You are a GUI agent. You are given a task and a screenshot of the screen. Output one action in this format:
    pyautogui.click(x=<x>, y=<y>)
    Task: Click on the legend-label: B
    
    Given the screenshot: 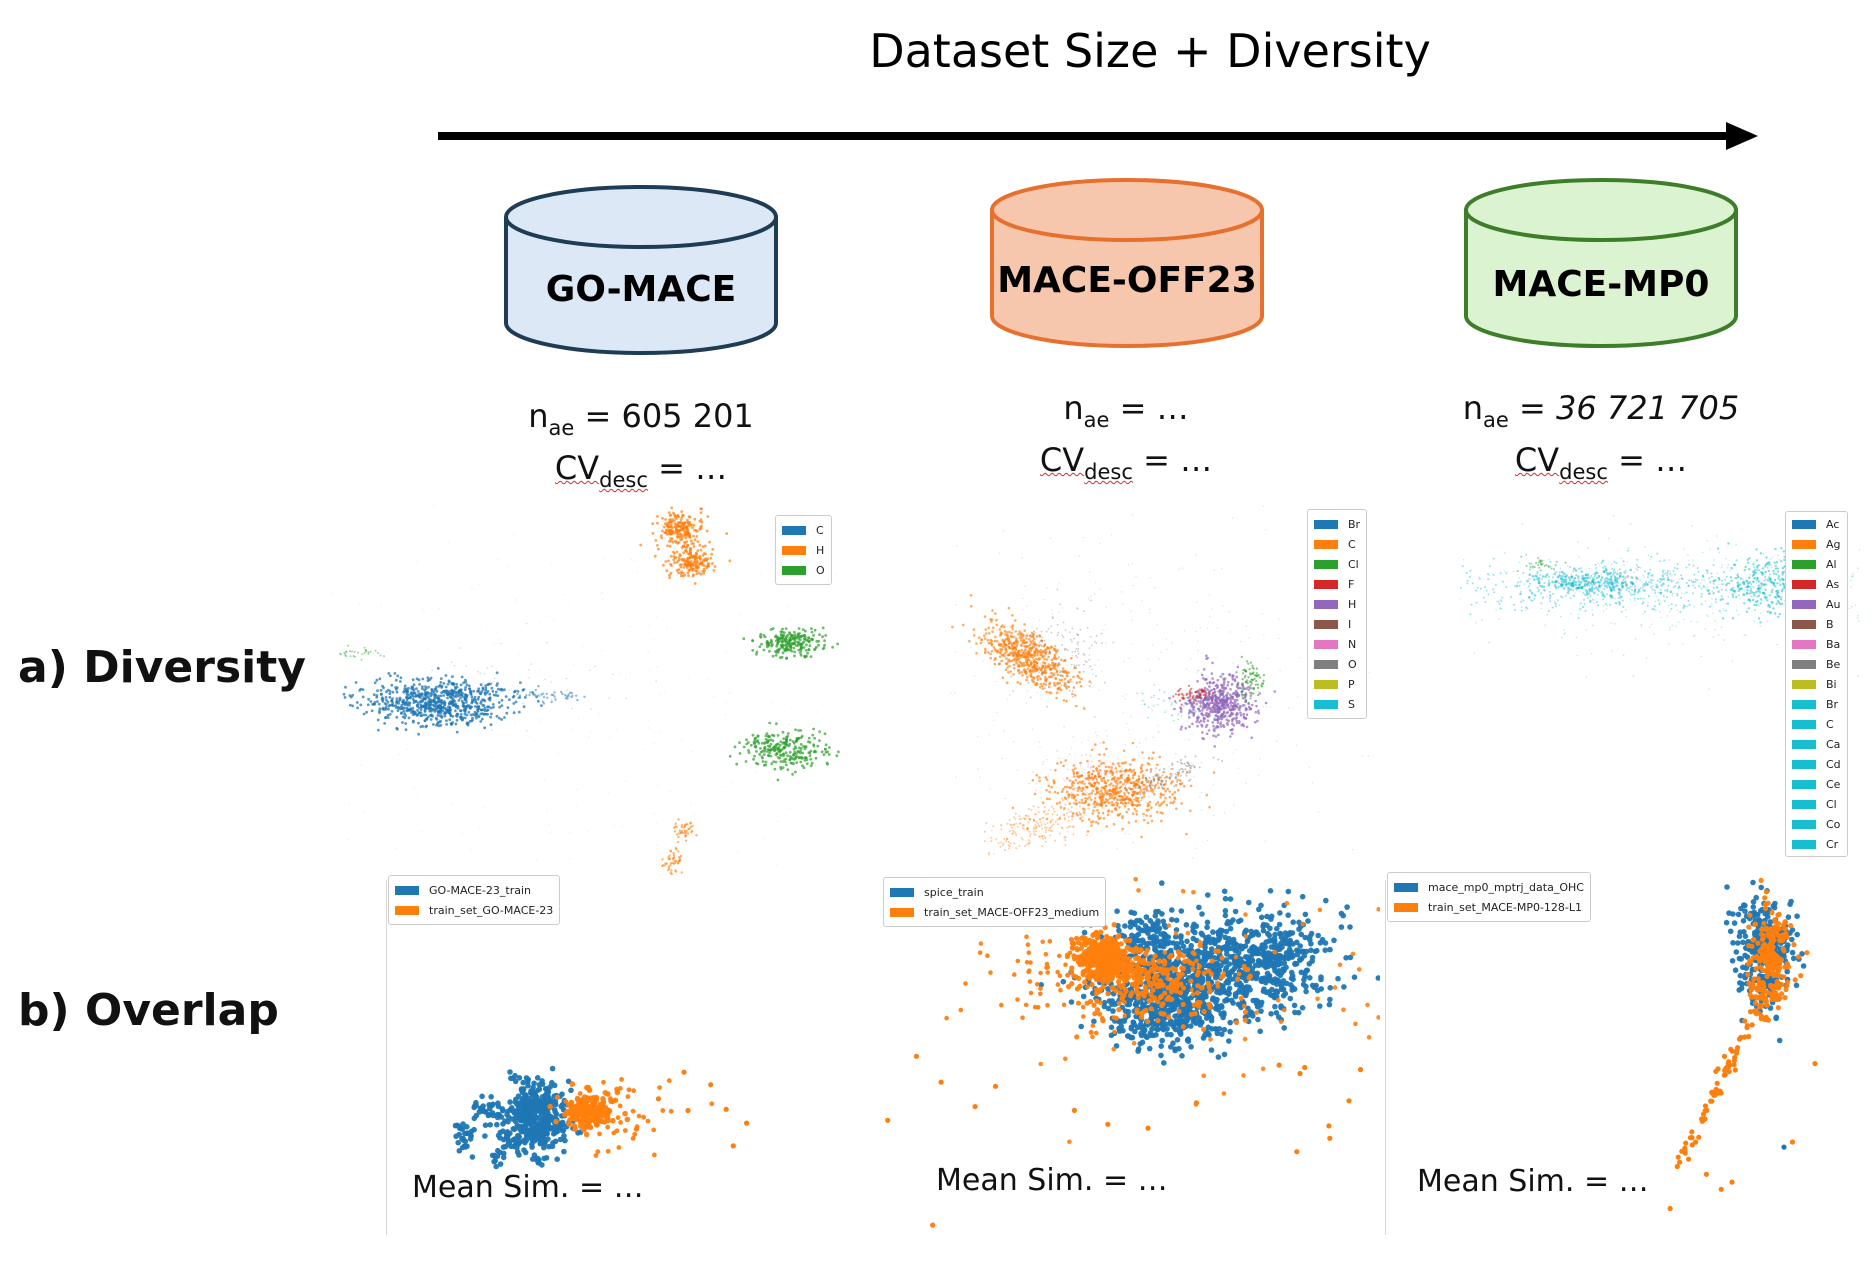 What is the action you would take?
    pyautogui.click(x=1830, y=624)
    